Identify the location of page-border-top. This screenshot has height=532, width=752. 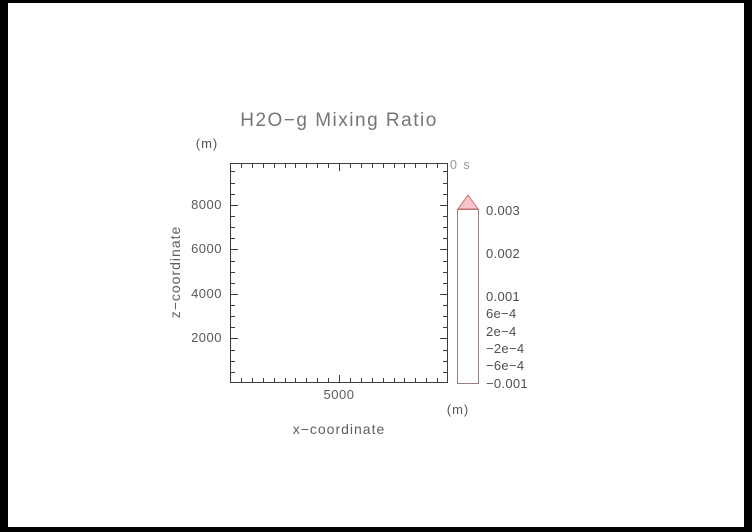
(376, 1).